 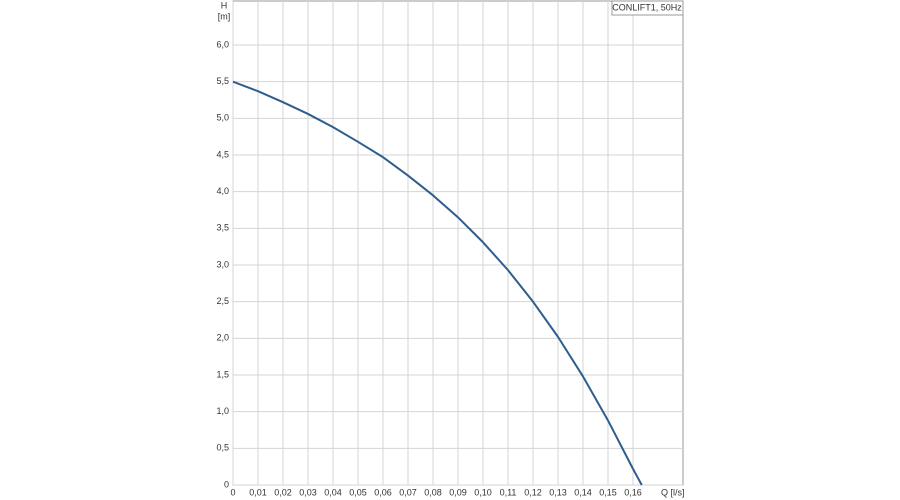 What do you see at coordinates (383, 492) in the screenshot?
I see `x-tick-label: 0,06` at bounding box center [383, 492].